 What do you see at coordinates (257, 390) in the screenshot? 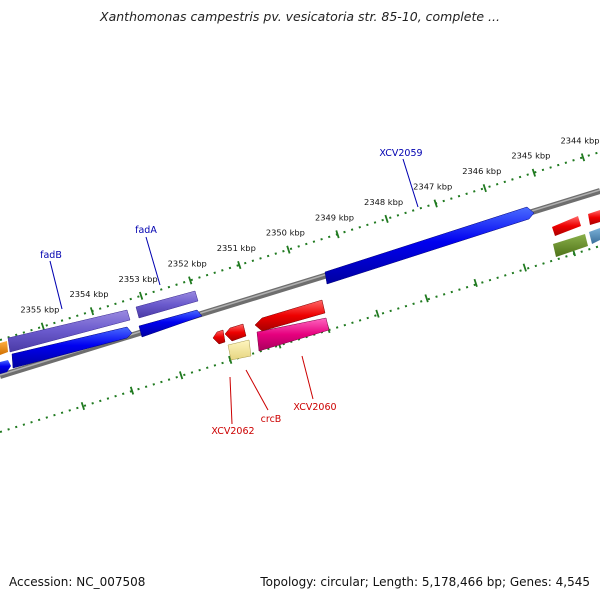
I see `leader-crcb` at bounding box center [257, 390].